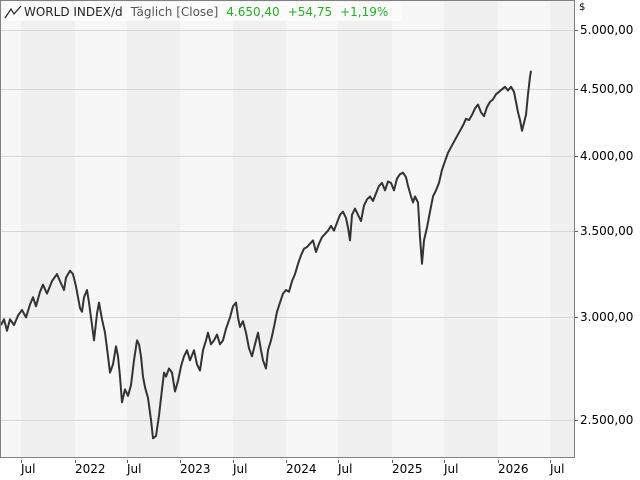  Describe the element at coordinates (301, 469) in the screenshot. I see `x-tick-label: 2024` at that location.